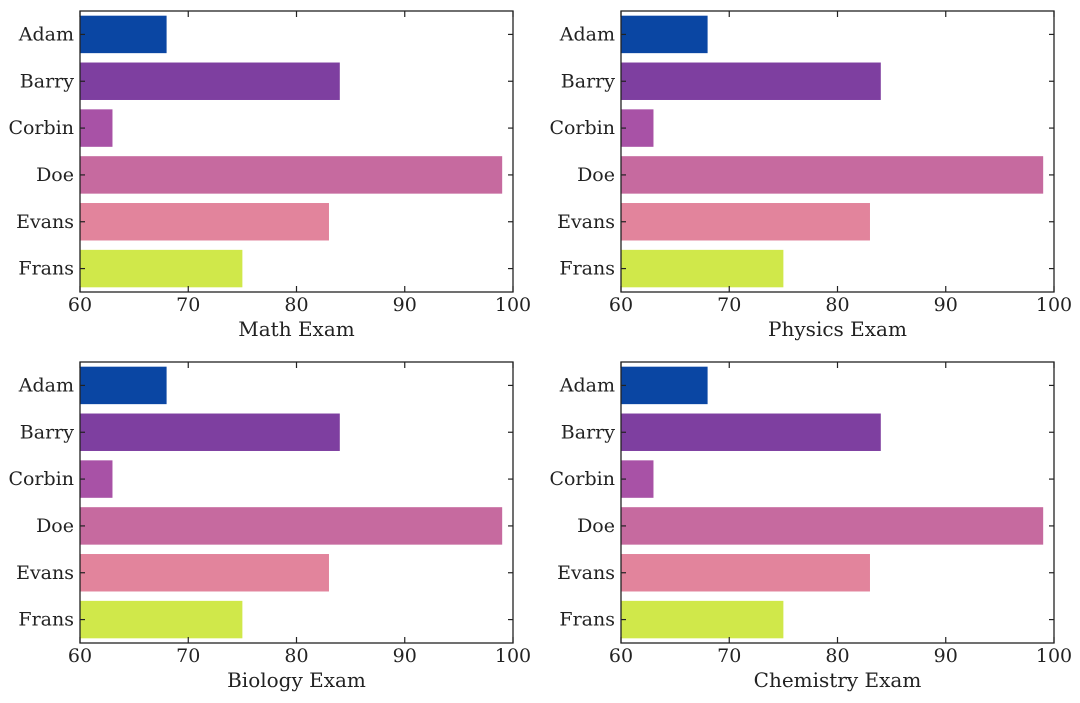 The image size is (1080, 703). I want to click on x-axis-title: Chemistry Exam, so click(838, 680).